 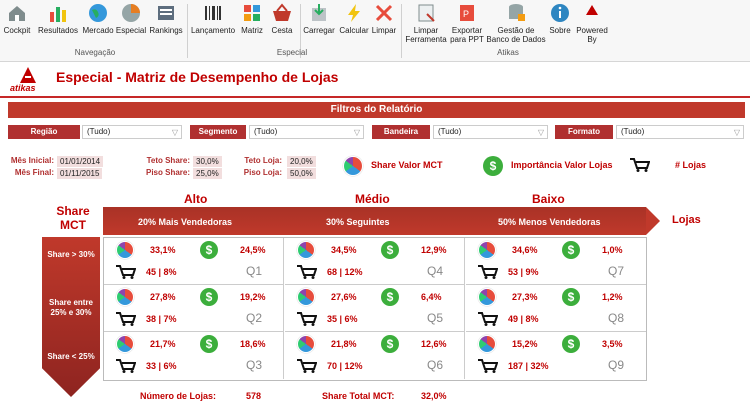 What do you see at coordinates (680, 132) in the screenshot?
I see `filter-formato-select: (Tudo) ▽` at bounding box center [680, 132].